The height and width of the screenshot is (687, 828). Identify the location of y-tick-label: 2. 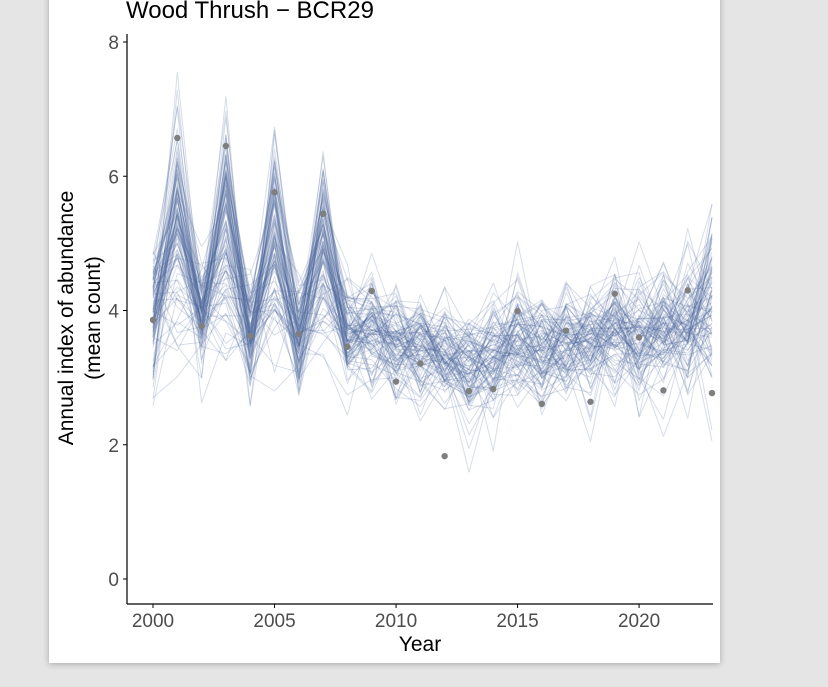
(113, 446).